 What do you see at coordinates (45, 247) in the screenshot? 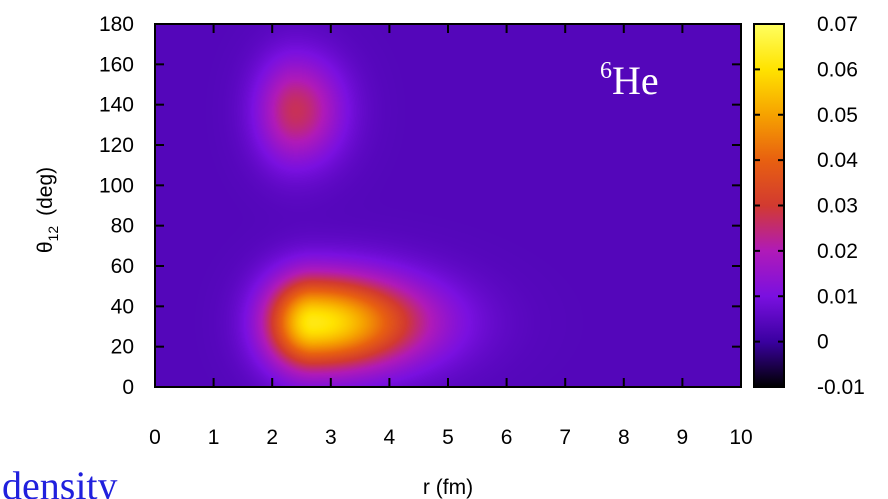
I see `y-axis-label-main: θ` at bounding box center [45, 247].